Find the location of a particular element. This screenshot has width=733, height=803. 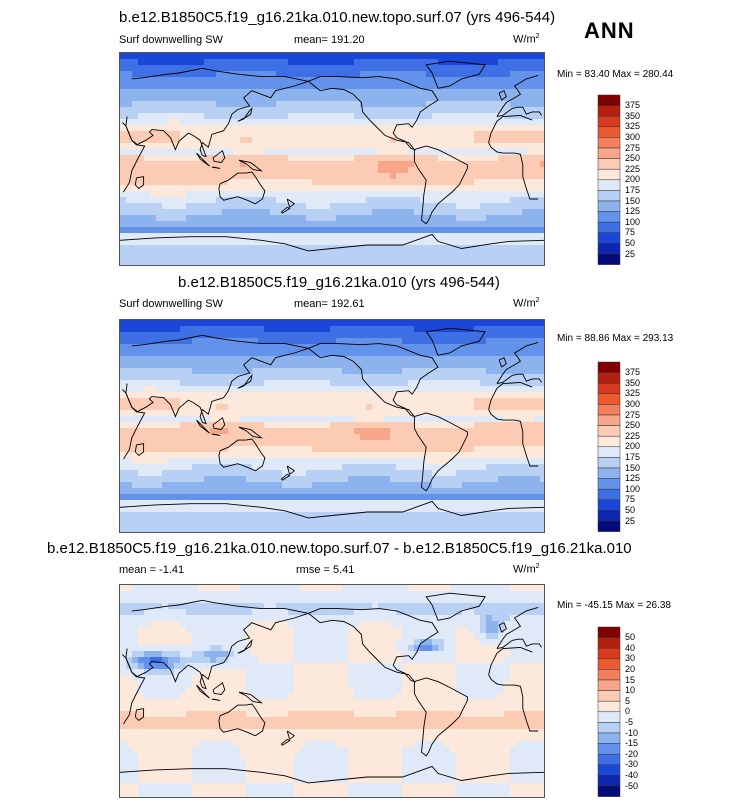

panel-3-rmse: rmse = 5.41 is located at coordinates (325, 570).